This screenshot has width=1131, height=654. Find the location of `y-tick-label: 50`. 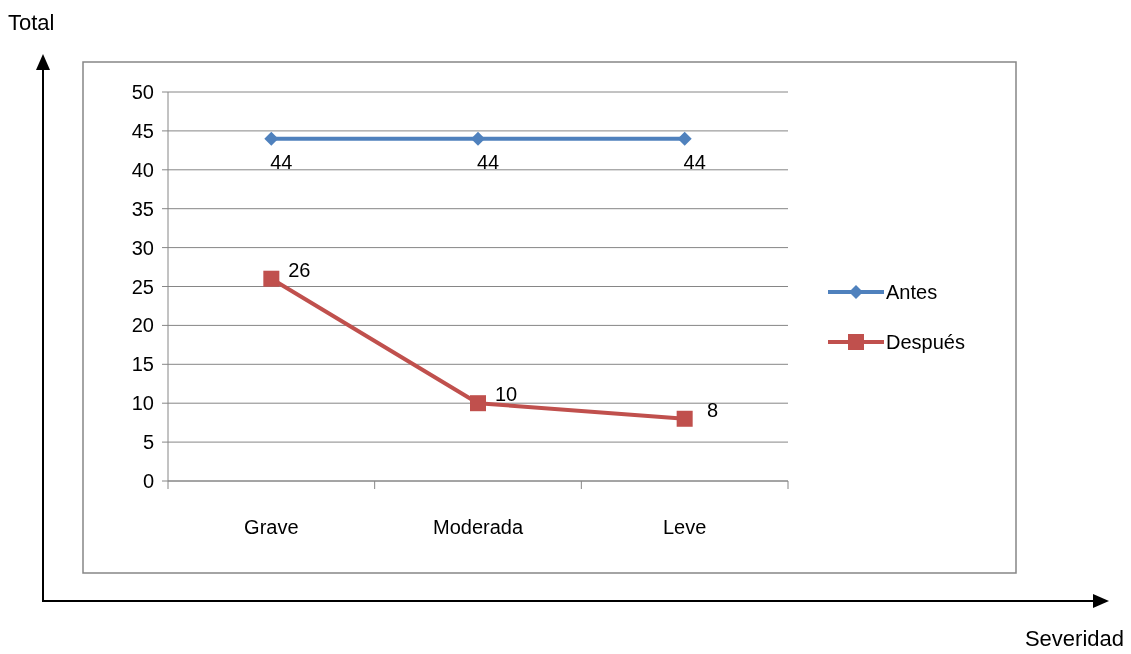

y-tick-label: 50 is located at coordinates (142, 92).